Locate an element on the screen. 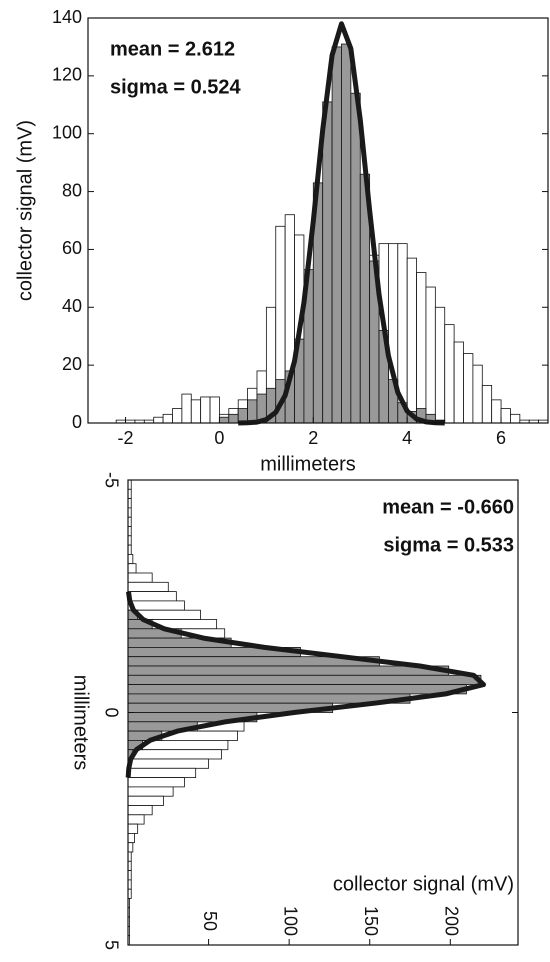 This screenshot has height=962, width=550. x-tick-label: 100 is located at coordinates (290, 921).